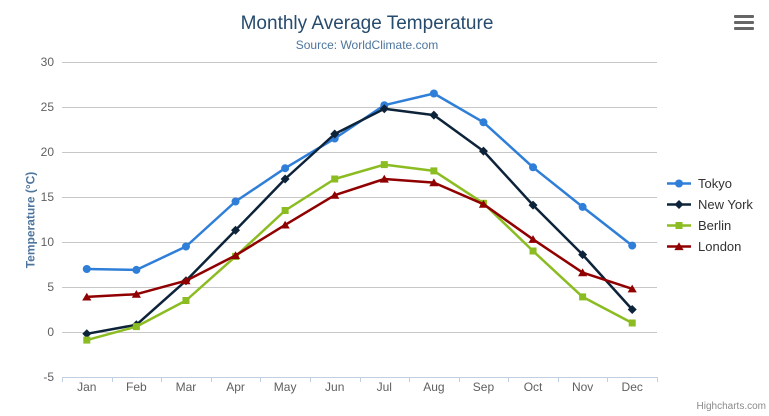 Image resolution: width=769 pixels, height=416 pixels. What do you see at coordinates (50, 332) in the screenshot?
I see `y-axis-label: 0` at bounding box center [50, 332].